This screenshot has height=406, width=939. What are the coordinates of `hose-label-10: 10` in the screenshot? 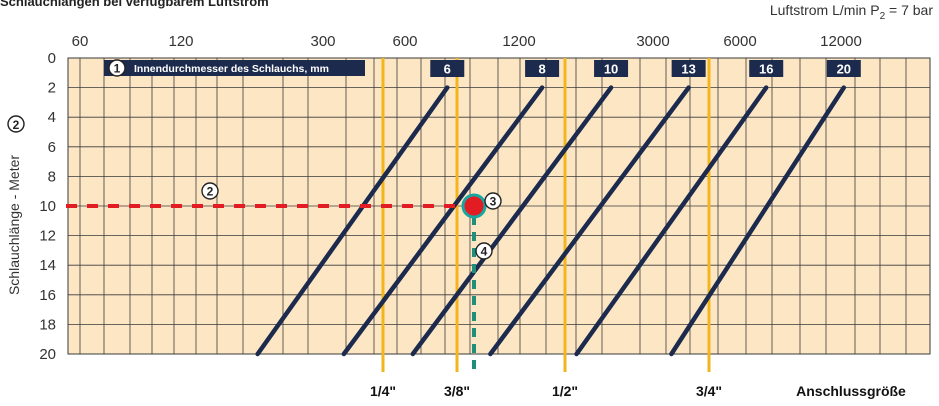 It's located at (611, 69).